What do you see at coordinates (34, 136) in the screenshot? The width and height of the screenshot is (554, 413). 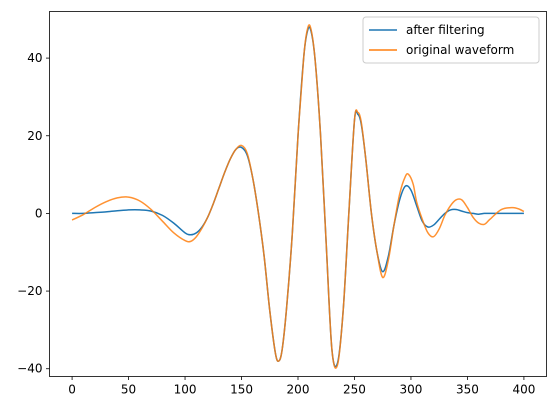 I see `y-tick-label: 20` at bounding box center [34, 136].